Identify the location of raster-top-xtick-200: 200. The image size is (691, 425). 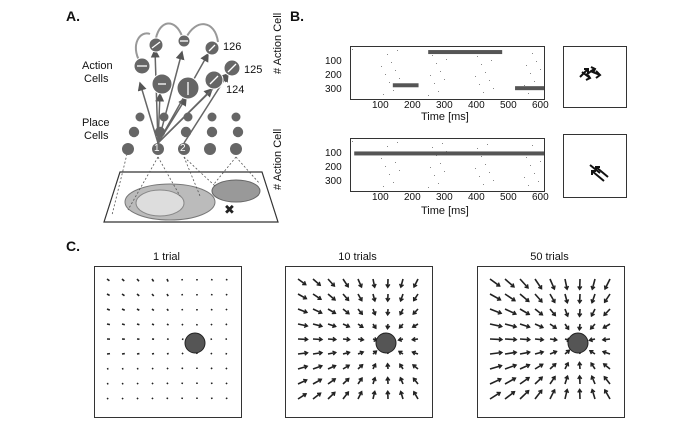
(412, 105).